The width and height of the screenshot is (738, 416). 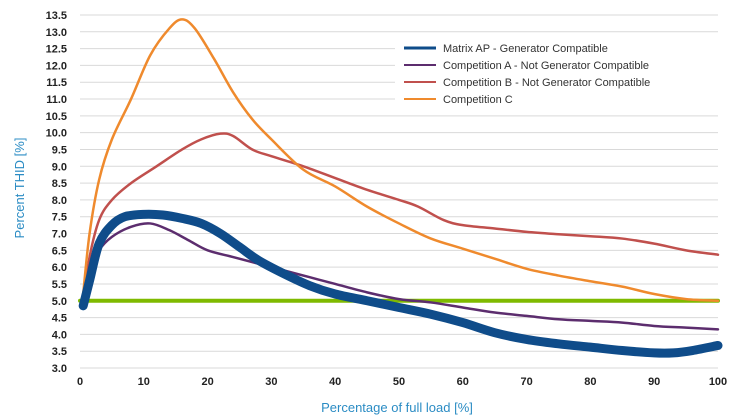 What do you see at coordinates (546, 83) in the screenshot?
I see `legend-label: Competition B - Not Generator Compatible` at bounding box center [546, 83].